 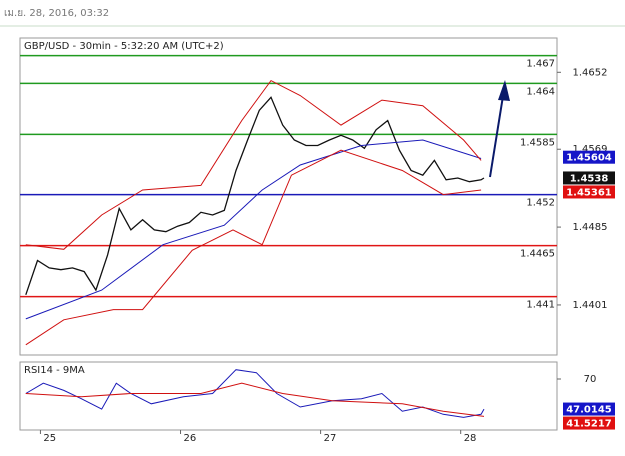 What do you see at coordinates (54, 370) in the screenshot?
I see `panel-title: RSI14 - 9MA` at bounding box center [54, 370].